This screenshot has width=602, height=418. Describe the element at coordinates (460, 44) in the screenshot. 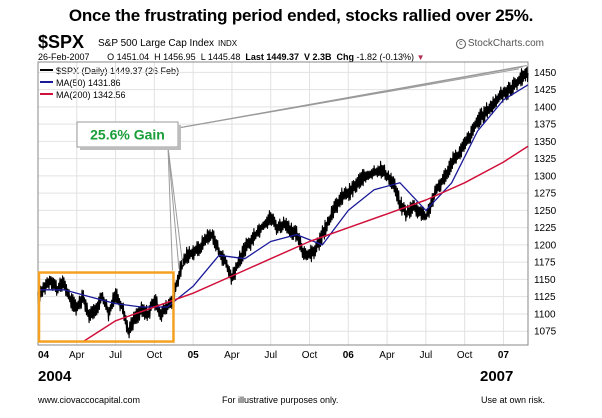

I see `copyright-icon: c` at that location.